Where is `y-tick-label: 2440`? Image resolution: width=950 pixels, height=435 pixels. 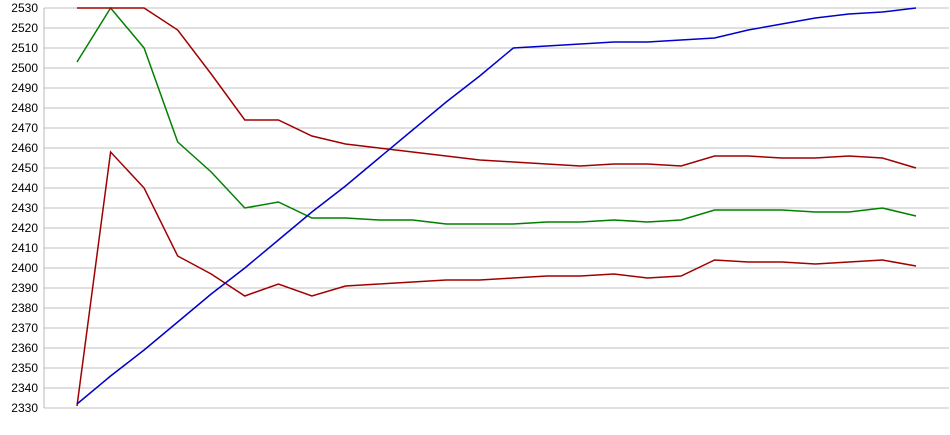
y-tick-label: 2440 is located at coordinates (24, 188).